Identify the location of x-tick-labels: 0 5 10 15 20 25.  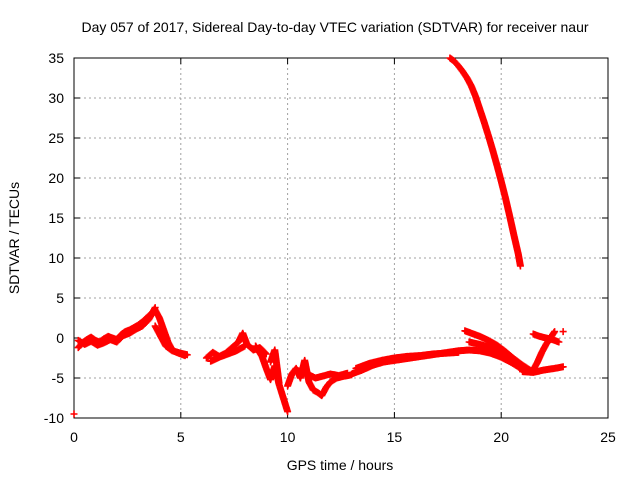
(343, 437).